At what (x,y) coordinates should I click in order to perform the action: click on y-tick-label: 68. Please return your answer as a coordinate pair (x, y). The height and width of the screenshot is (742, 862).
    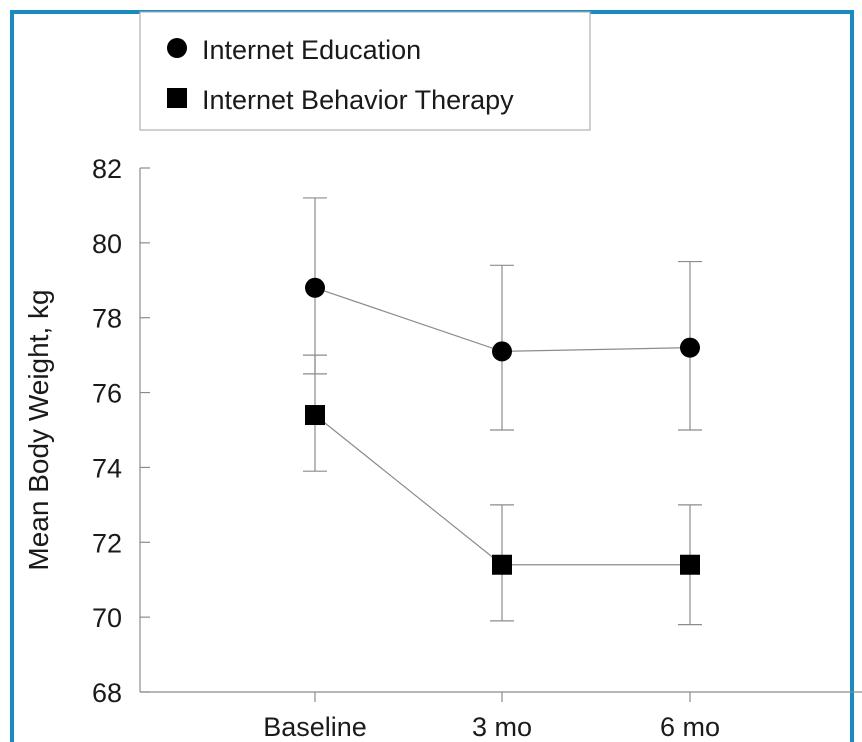
    Looking at the image, I should click on (107, 693).